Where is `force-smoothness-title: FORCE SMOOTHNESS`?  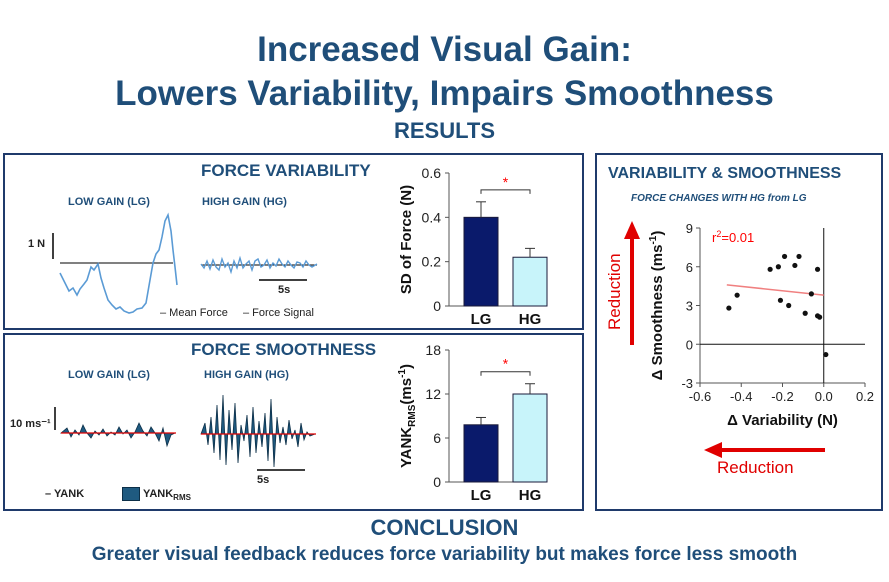
force-smoothness-title: FORCE SMOOTHNESS is located at coordinates (284, 349).